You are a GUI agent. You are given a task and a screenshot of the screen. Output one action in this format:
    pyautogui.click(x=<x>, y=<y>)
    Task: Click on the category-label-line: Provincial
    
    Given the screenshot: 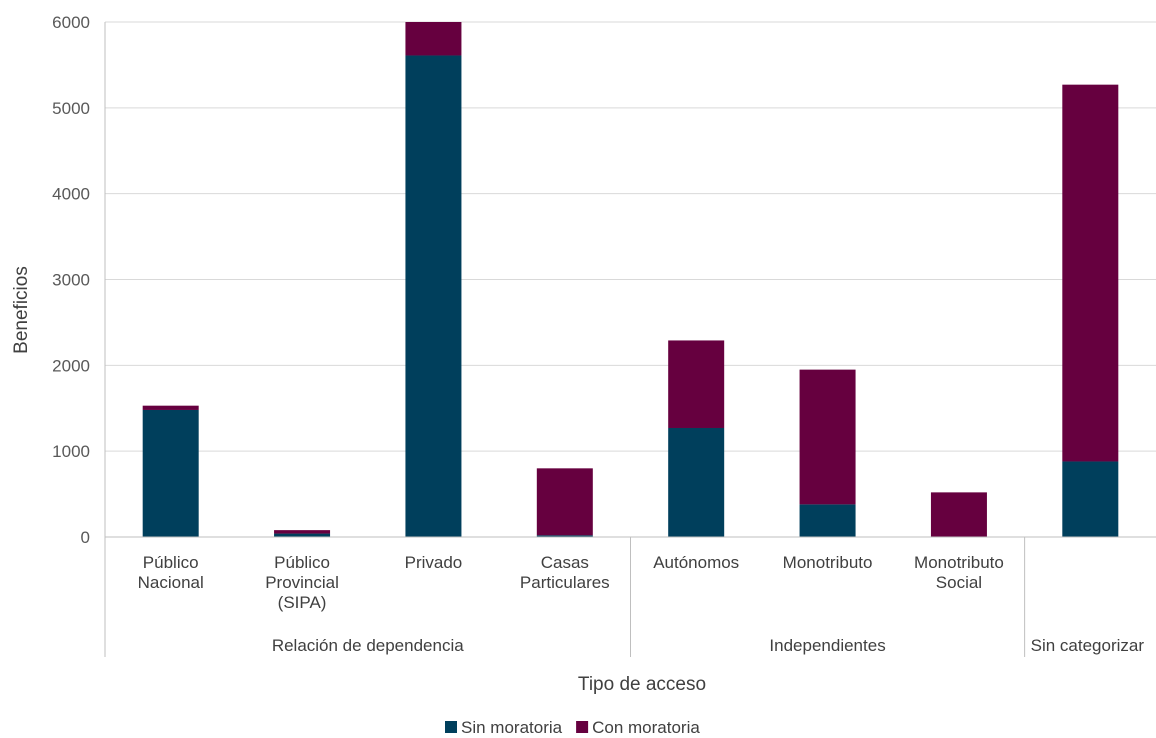 What is the action you would take?
    pyautogui.click(x=302, y=582)
    